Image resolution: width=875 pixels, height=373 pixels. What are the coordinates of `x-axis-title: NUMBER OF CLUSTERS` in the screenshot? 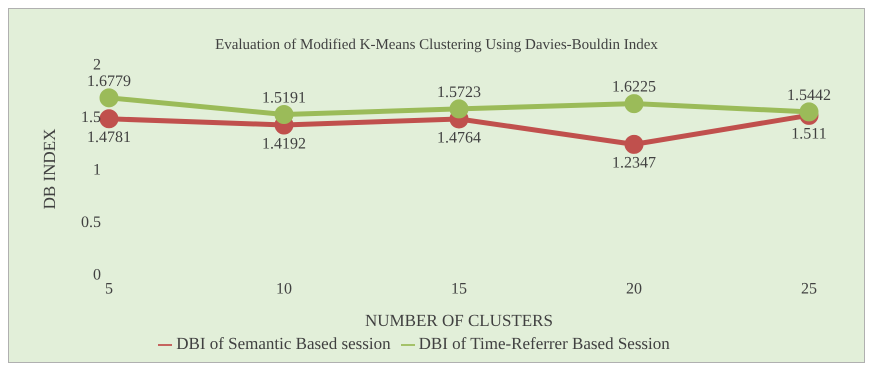 It's located at (459, 320).